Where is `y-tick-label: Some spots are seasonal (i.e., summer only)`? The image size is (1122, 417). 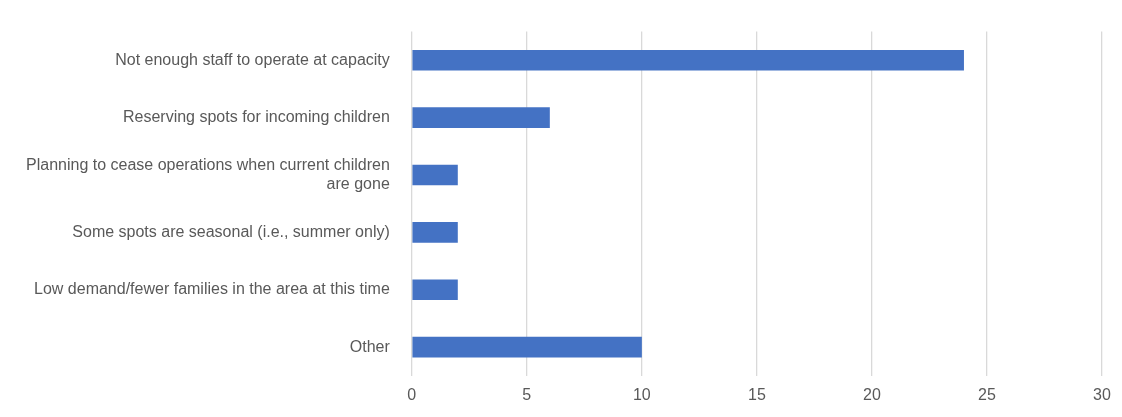 y-tick-label: Some spots are seasonal (i.e., summer only) is located at coordinates (231, 231).